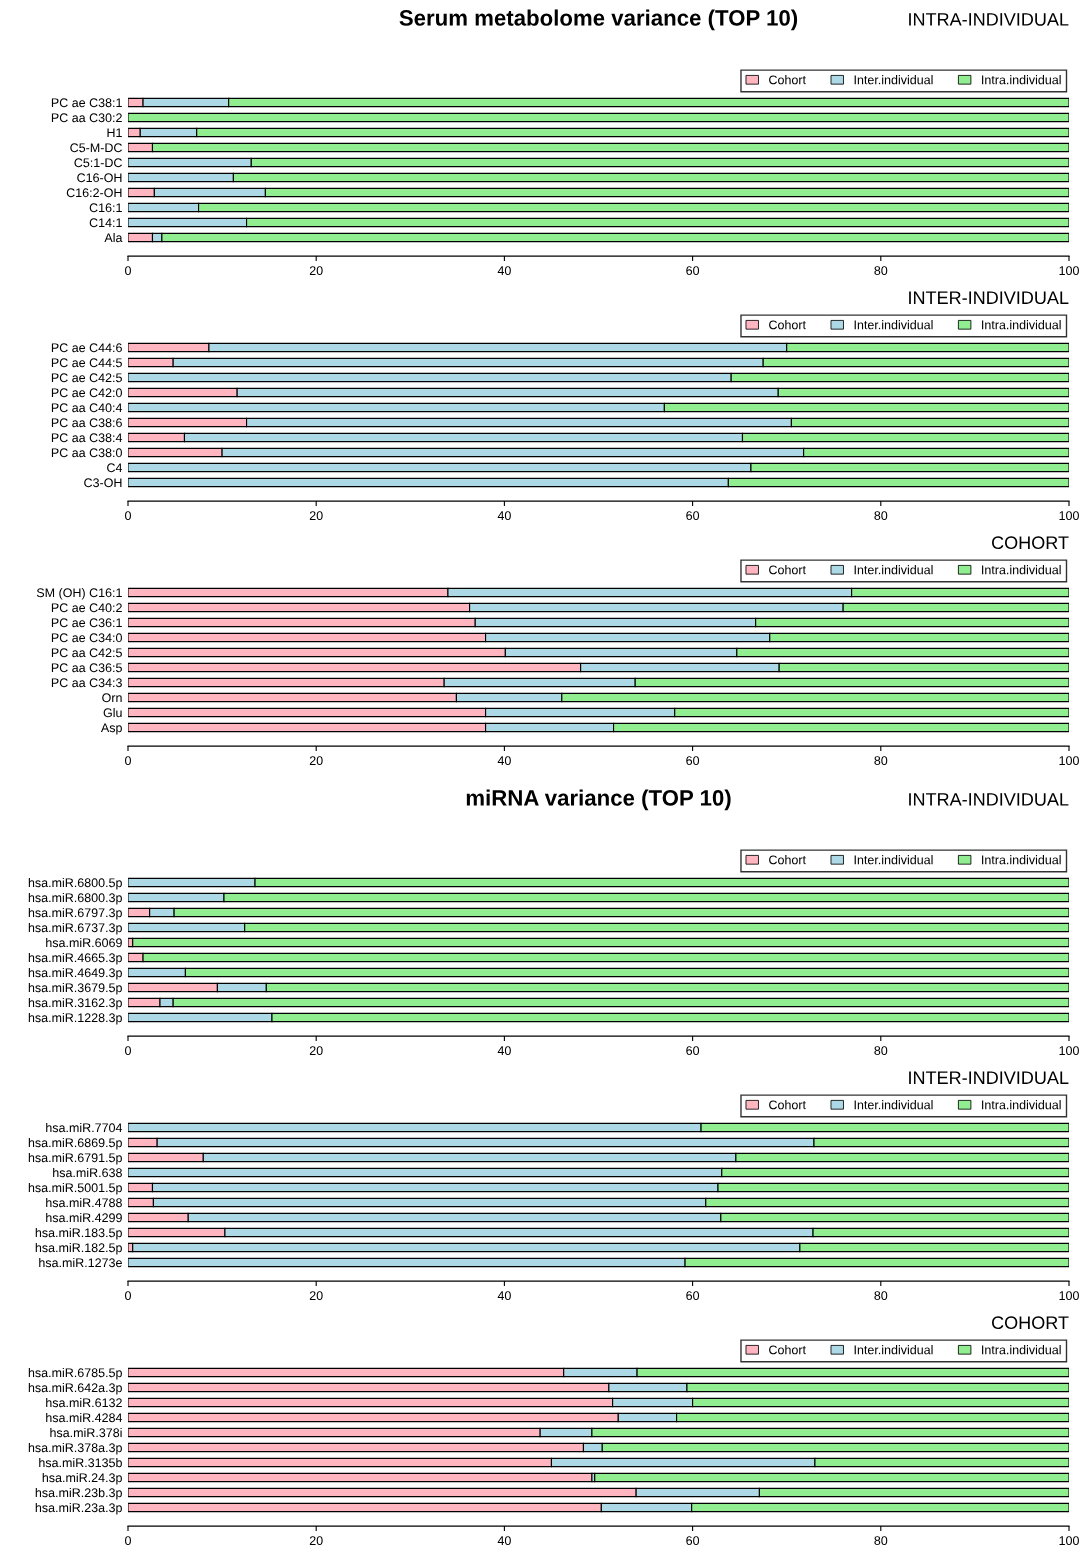 The height and width of the screenshot is (1554, 1084). I want to click on y-tick-label: hsa.miR.642a.3p, so click(75, 1388).